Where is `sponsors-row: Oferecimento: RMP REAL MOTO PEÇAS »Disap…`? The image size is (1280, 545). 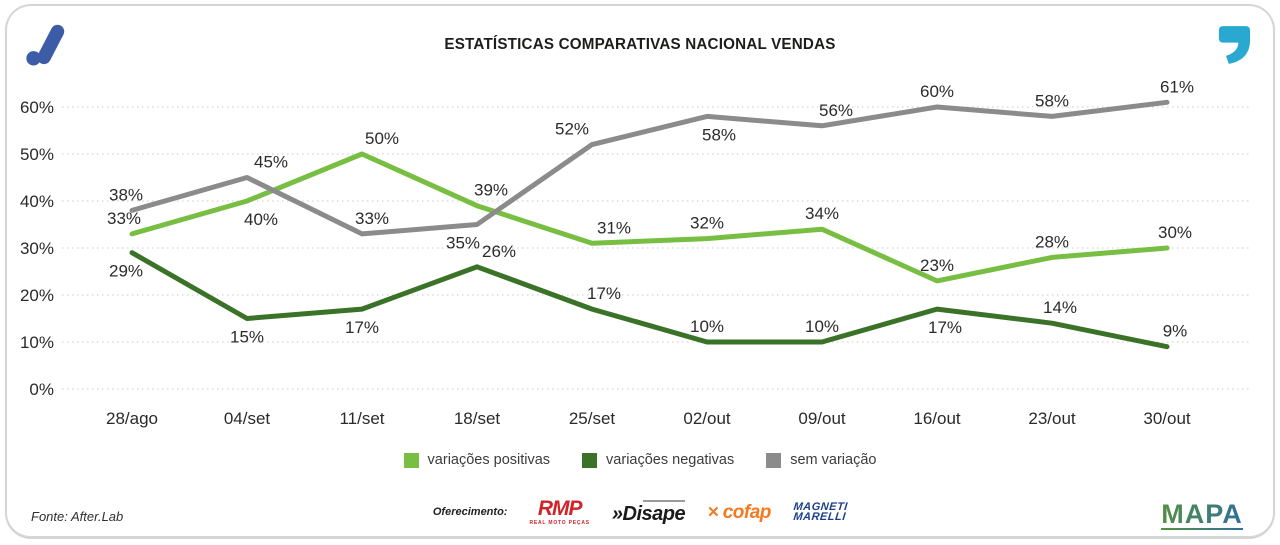
sponsors-row: Oferecimento: RMP REAL MOTO PEÇAS »Disap… is located at coordinates (640, 512).